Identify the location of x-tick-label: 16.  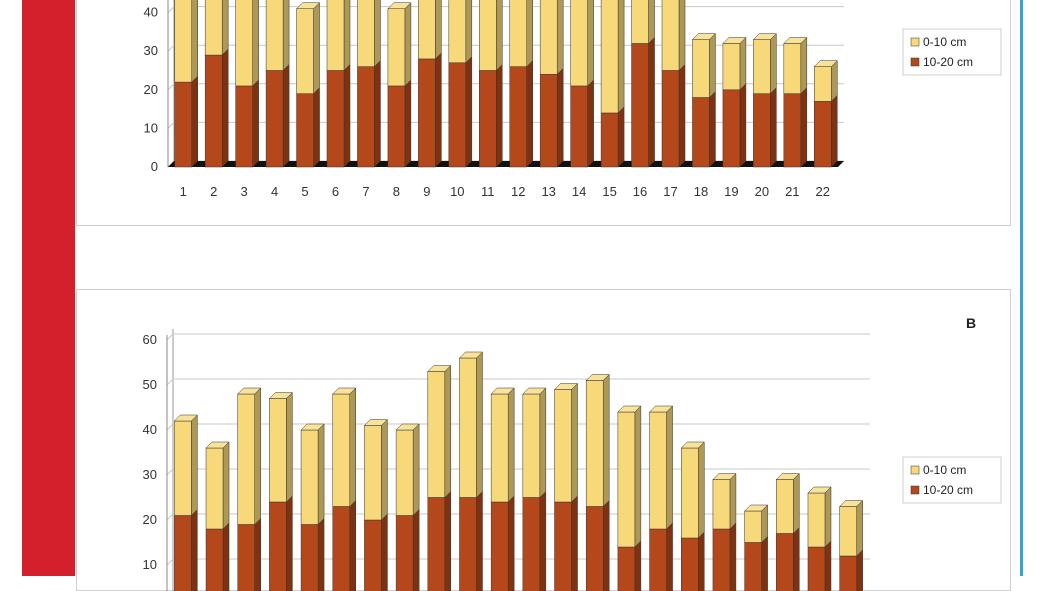
(640, 191).